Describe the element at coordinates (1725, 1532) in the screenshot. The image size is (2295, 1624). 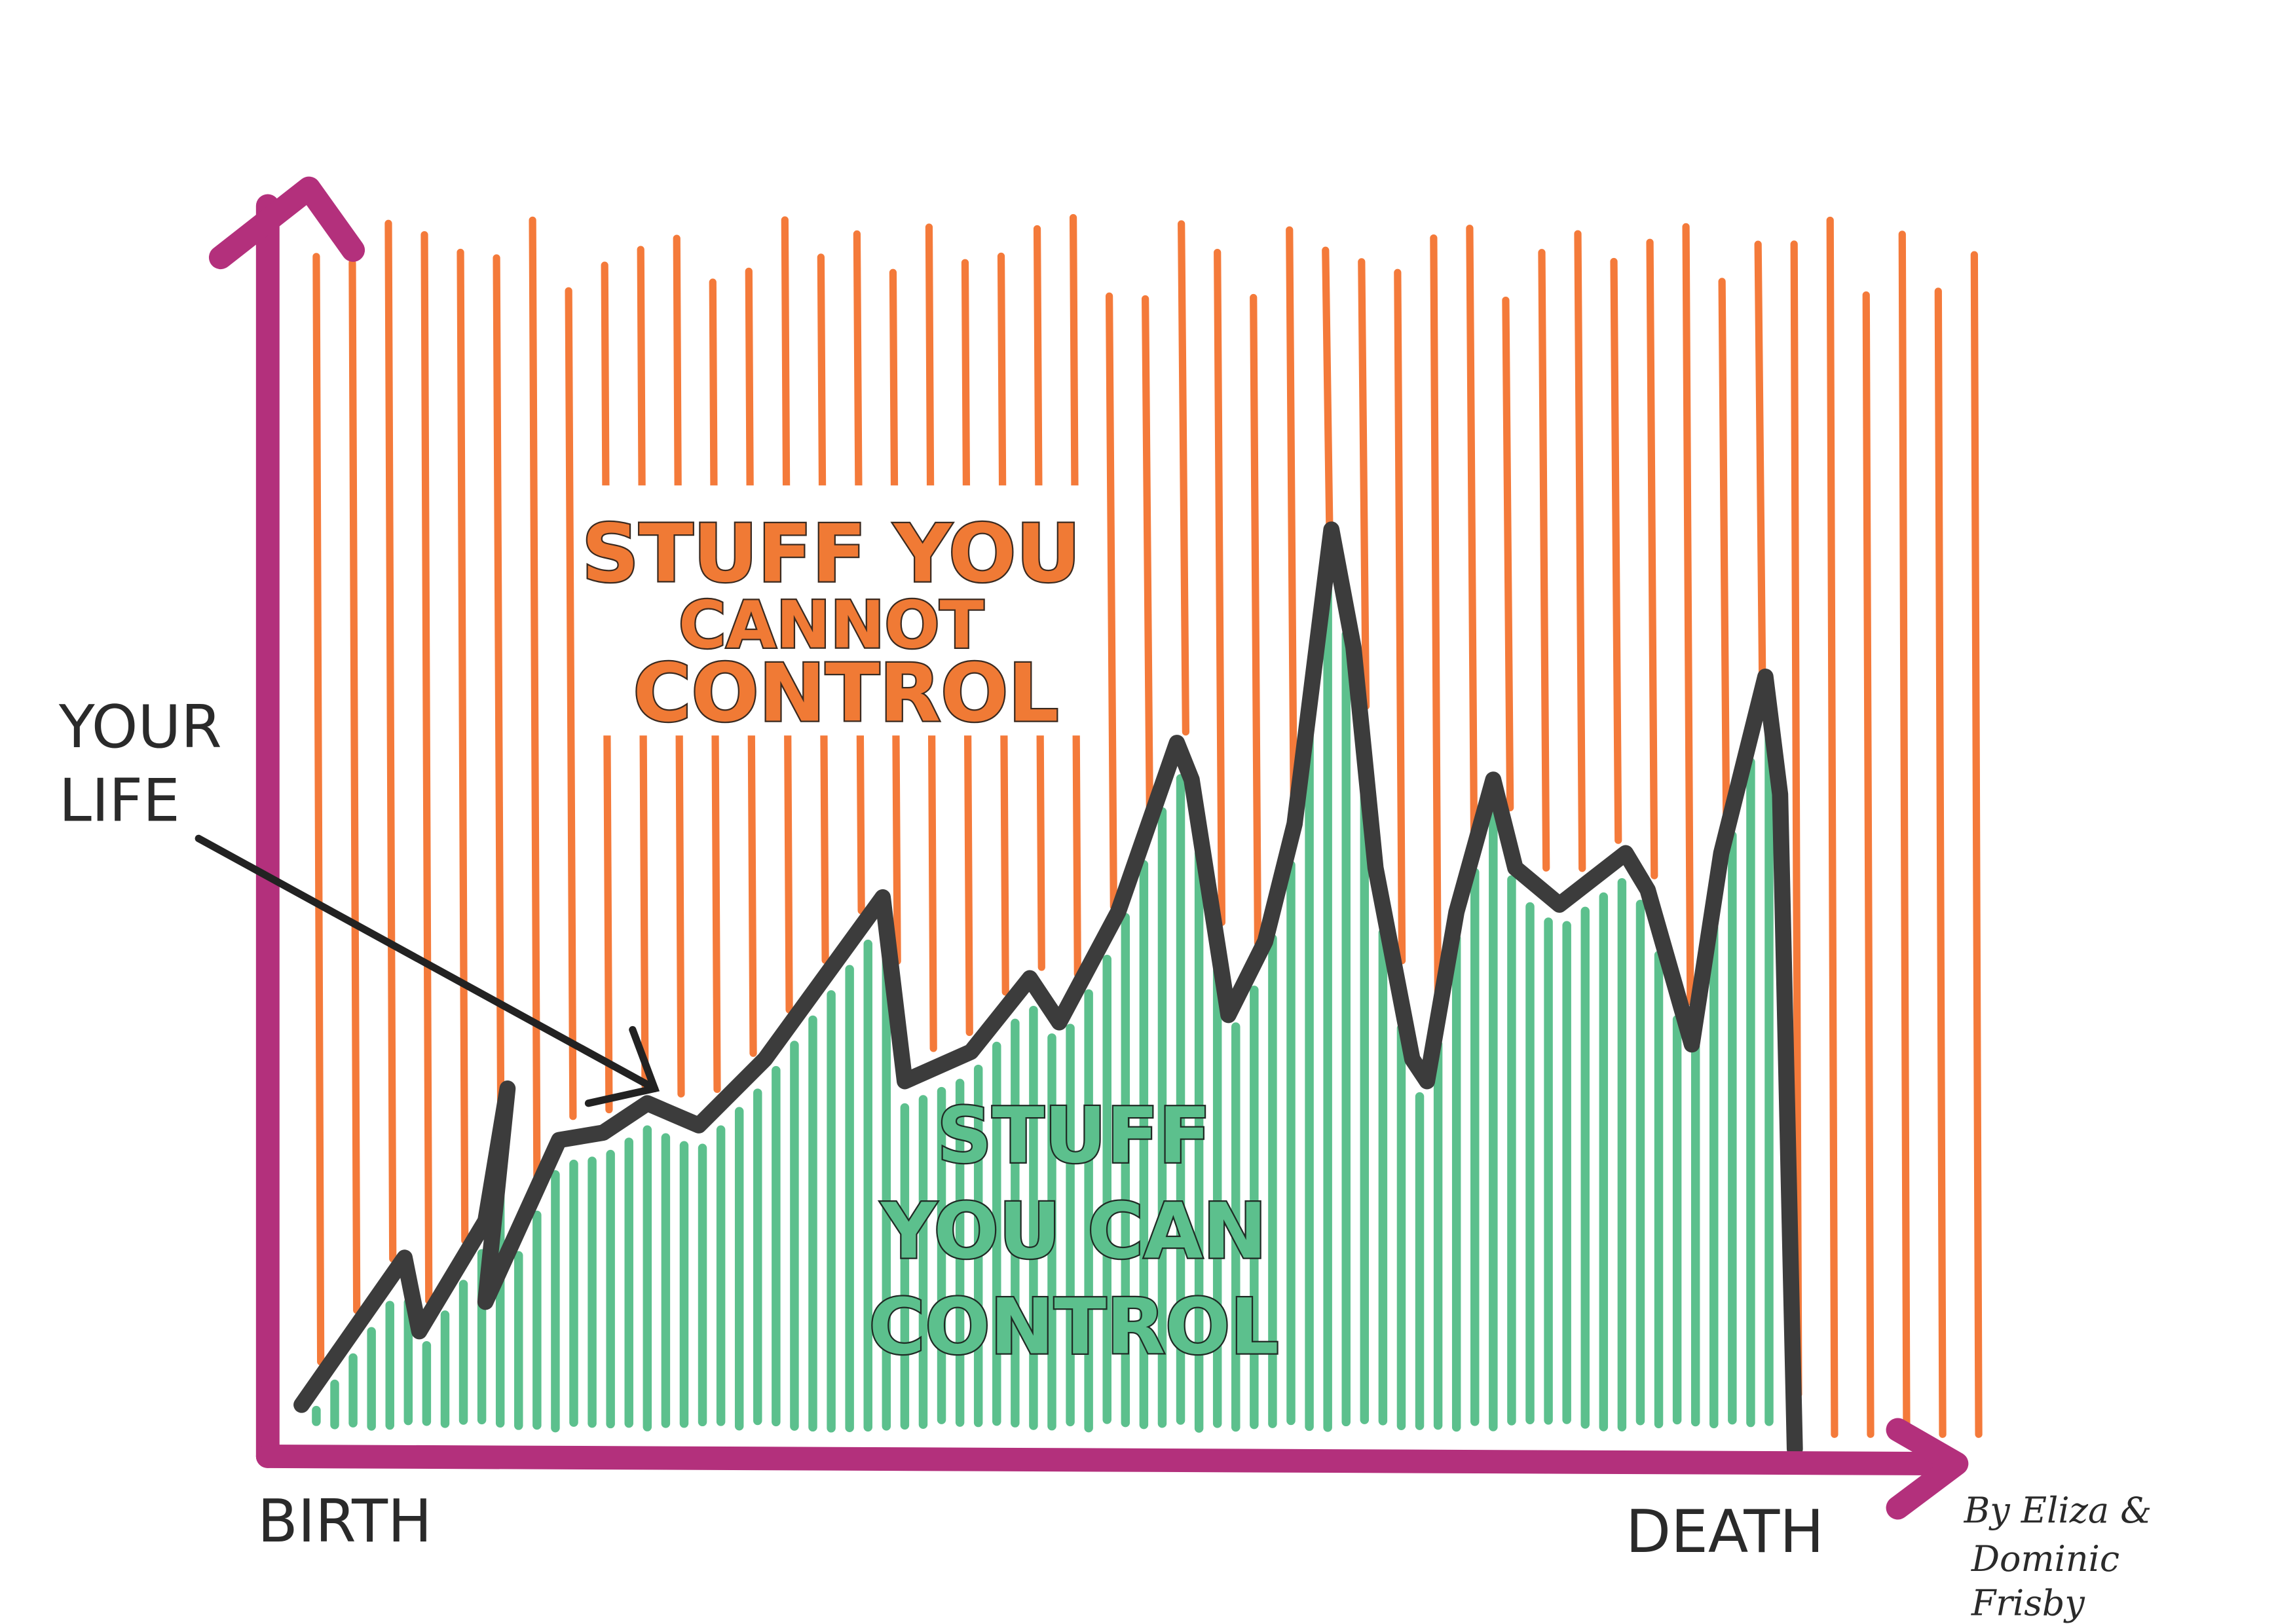
I see `axis-label: DEATH` at that location.